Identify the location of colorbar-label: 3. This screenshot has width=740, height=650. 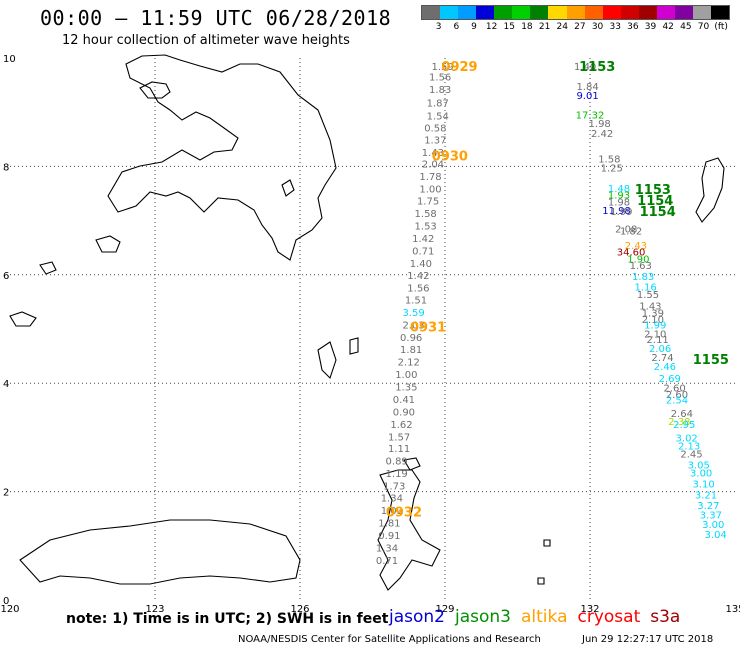
(438, 27).